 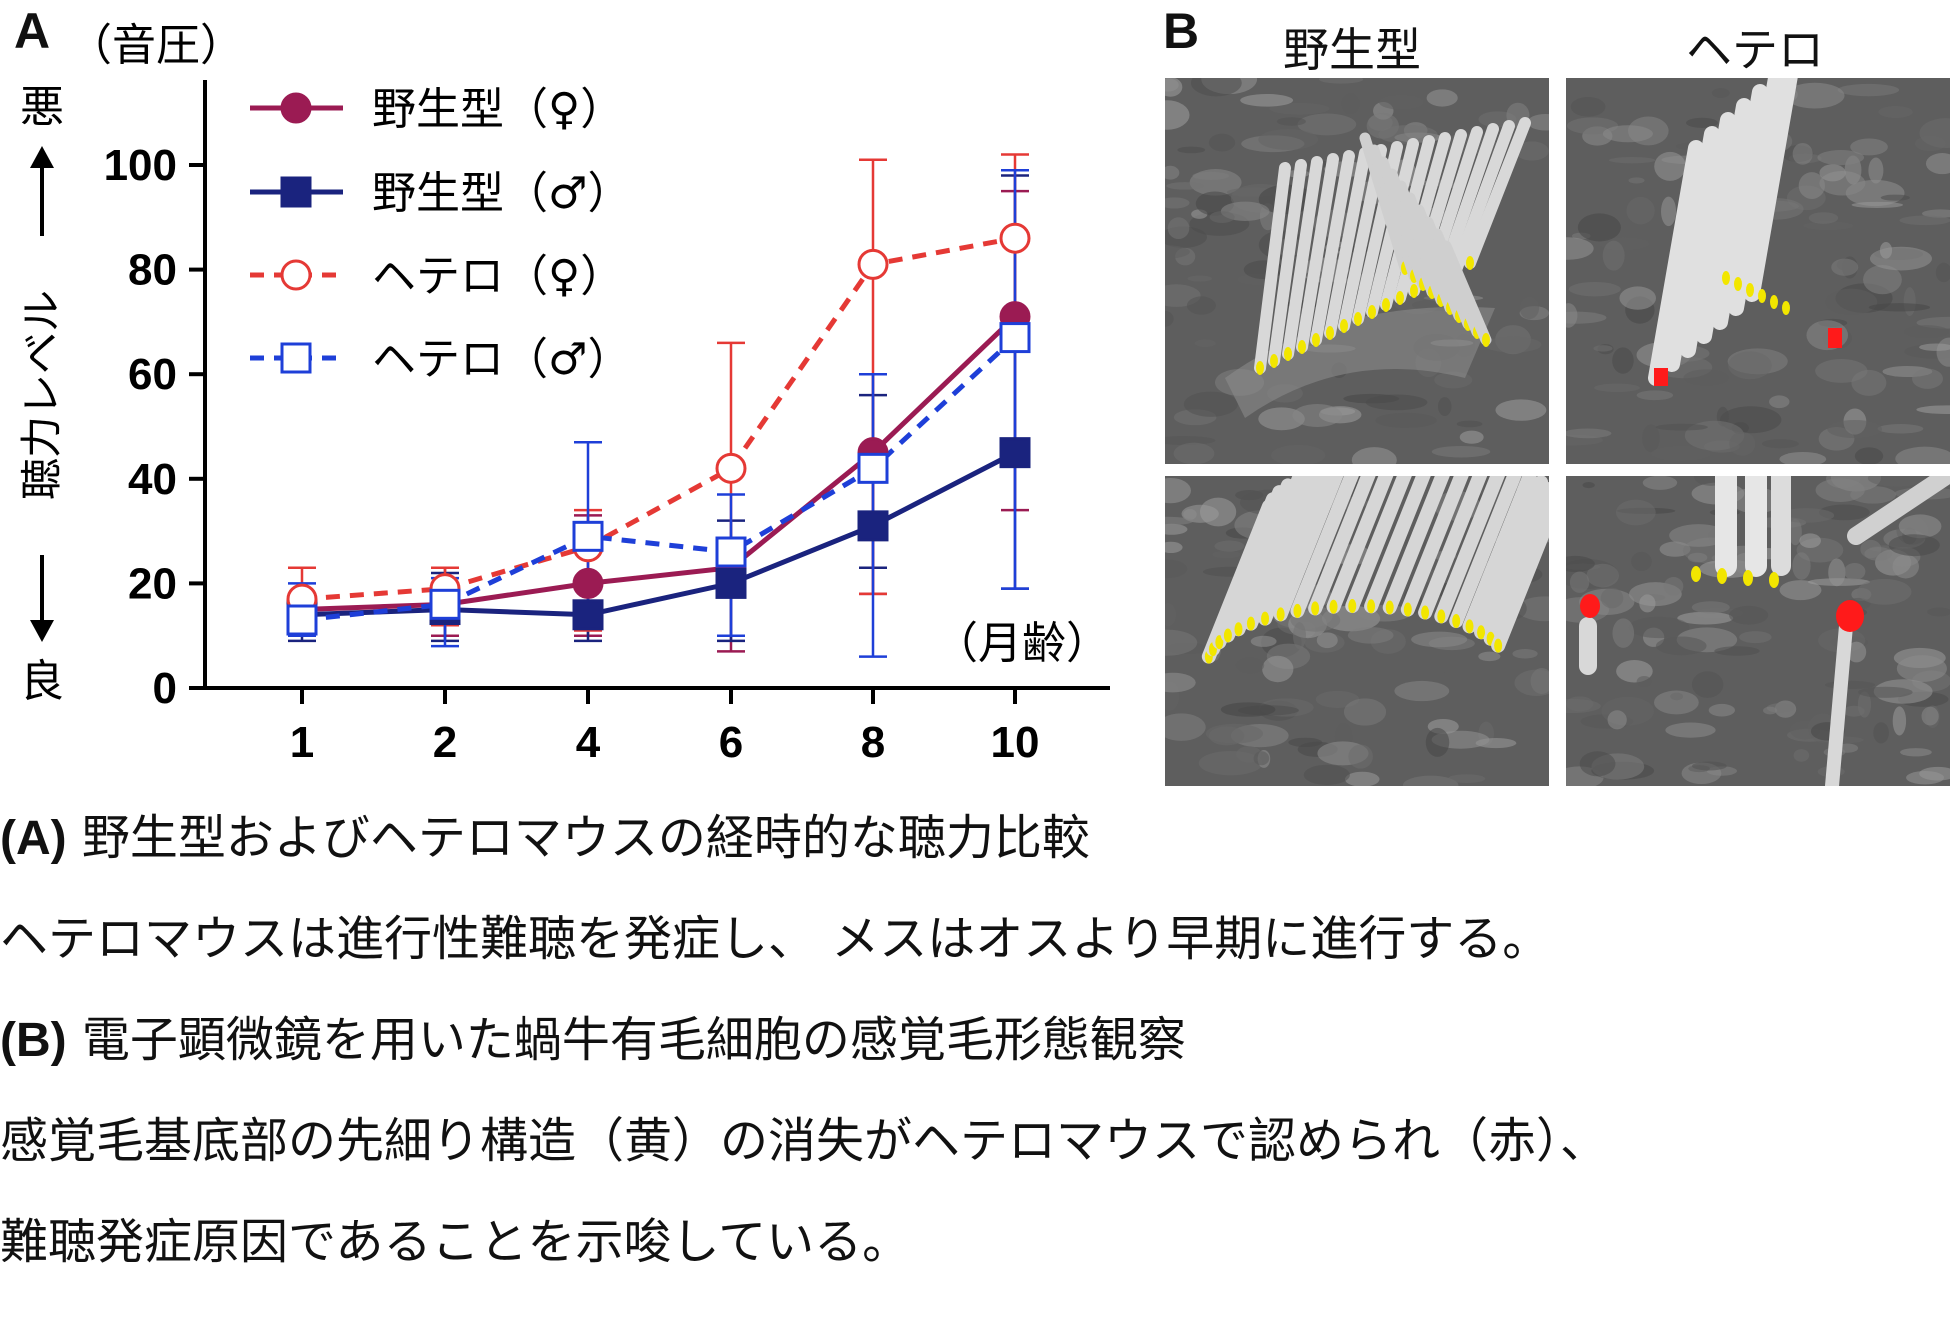 I want to click on y-tick-label: 100, so click(x=140, y=165).